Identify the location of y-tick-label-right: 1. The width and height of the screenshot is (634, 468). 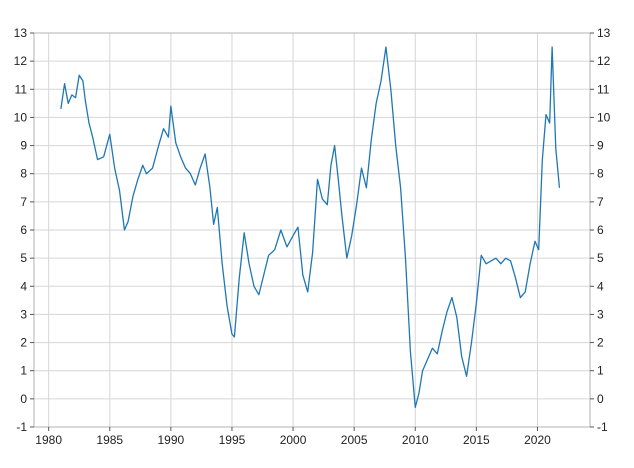
(600, 371).